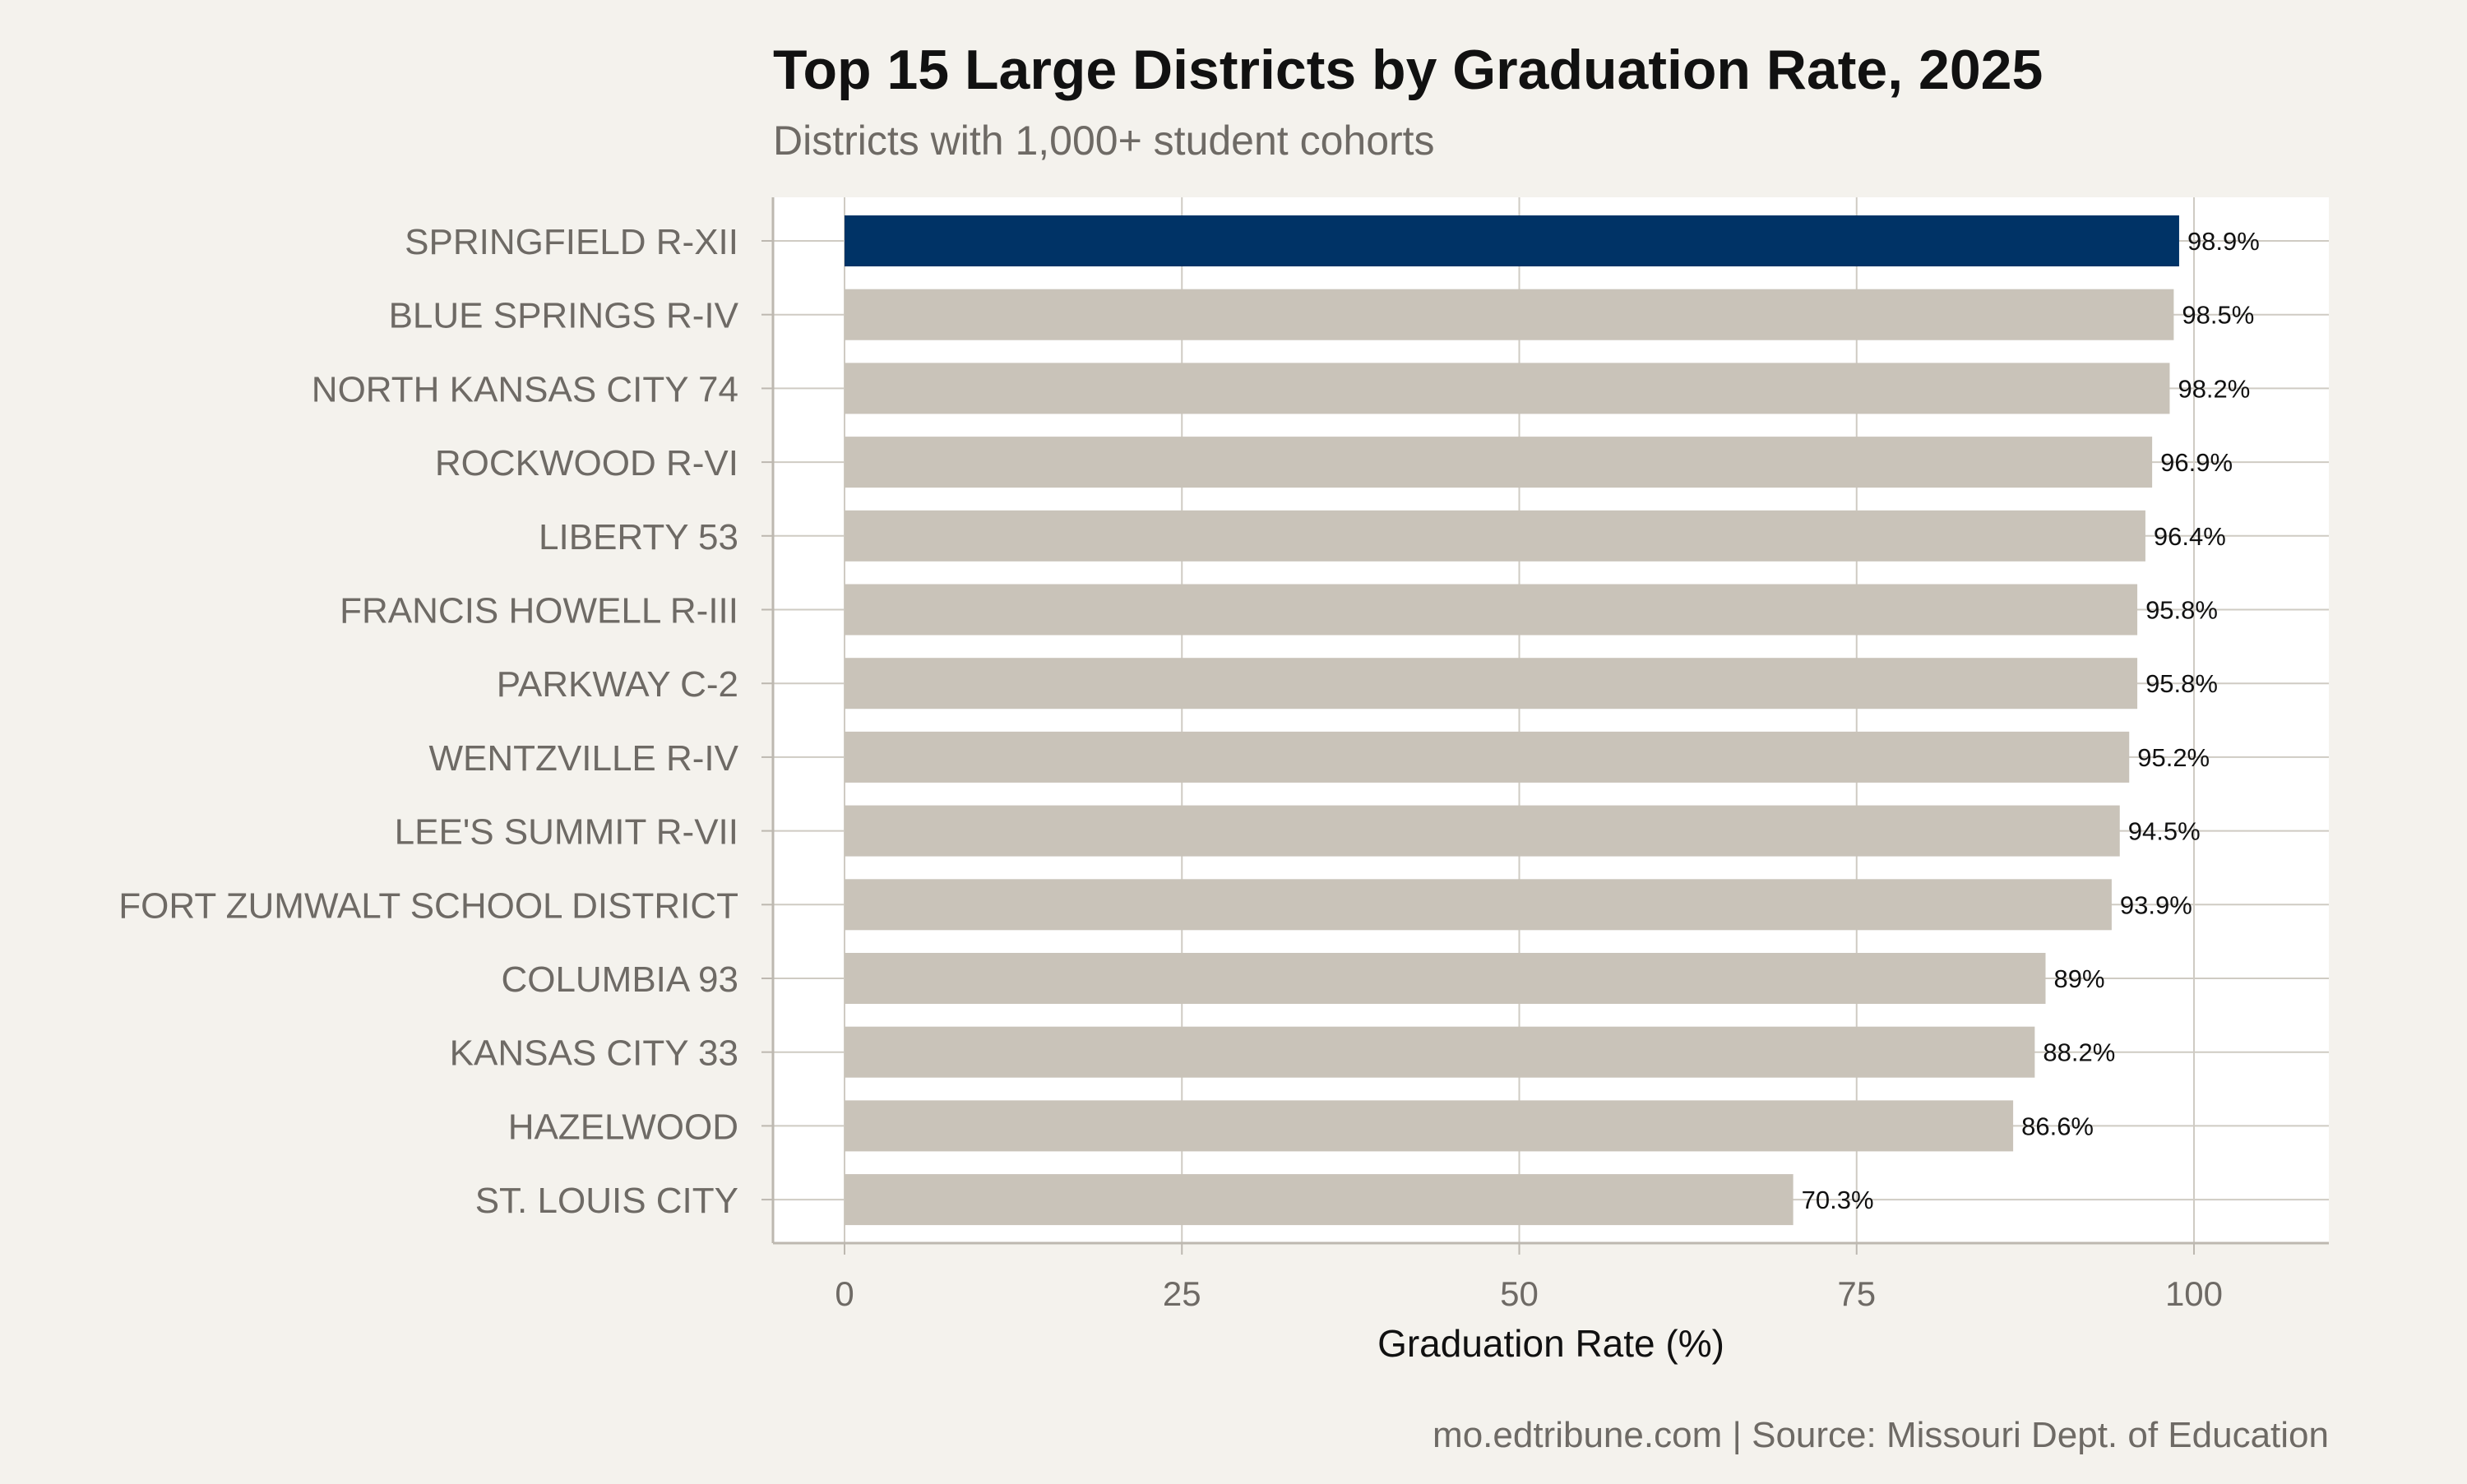 The width and height of the screenshot is (2467, 1484). What do you see at coordinates (584, 758) in the screenshot?
I see `y-tick-label: WENTZVILLE R-IV` at bounding box center [584, 758].